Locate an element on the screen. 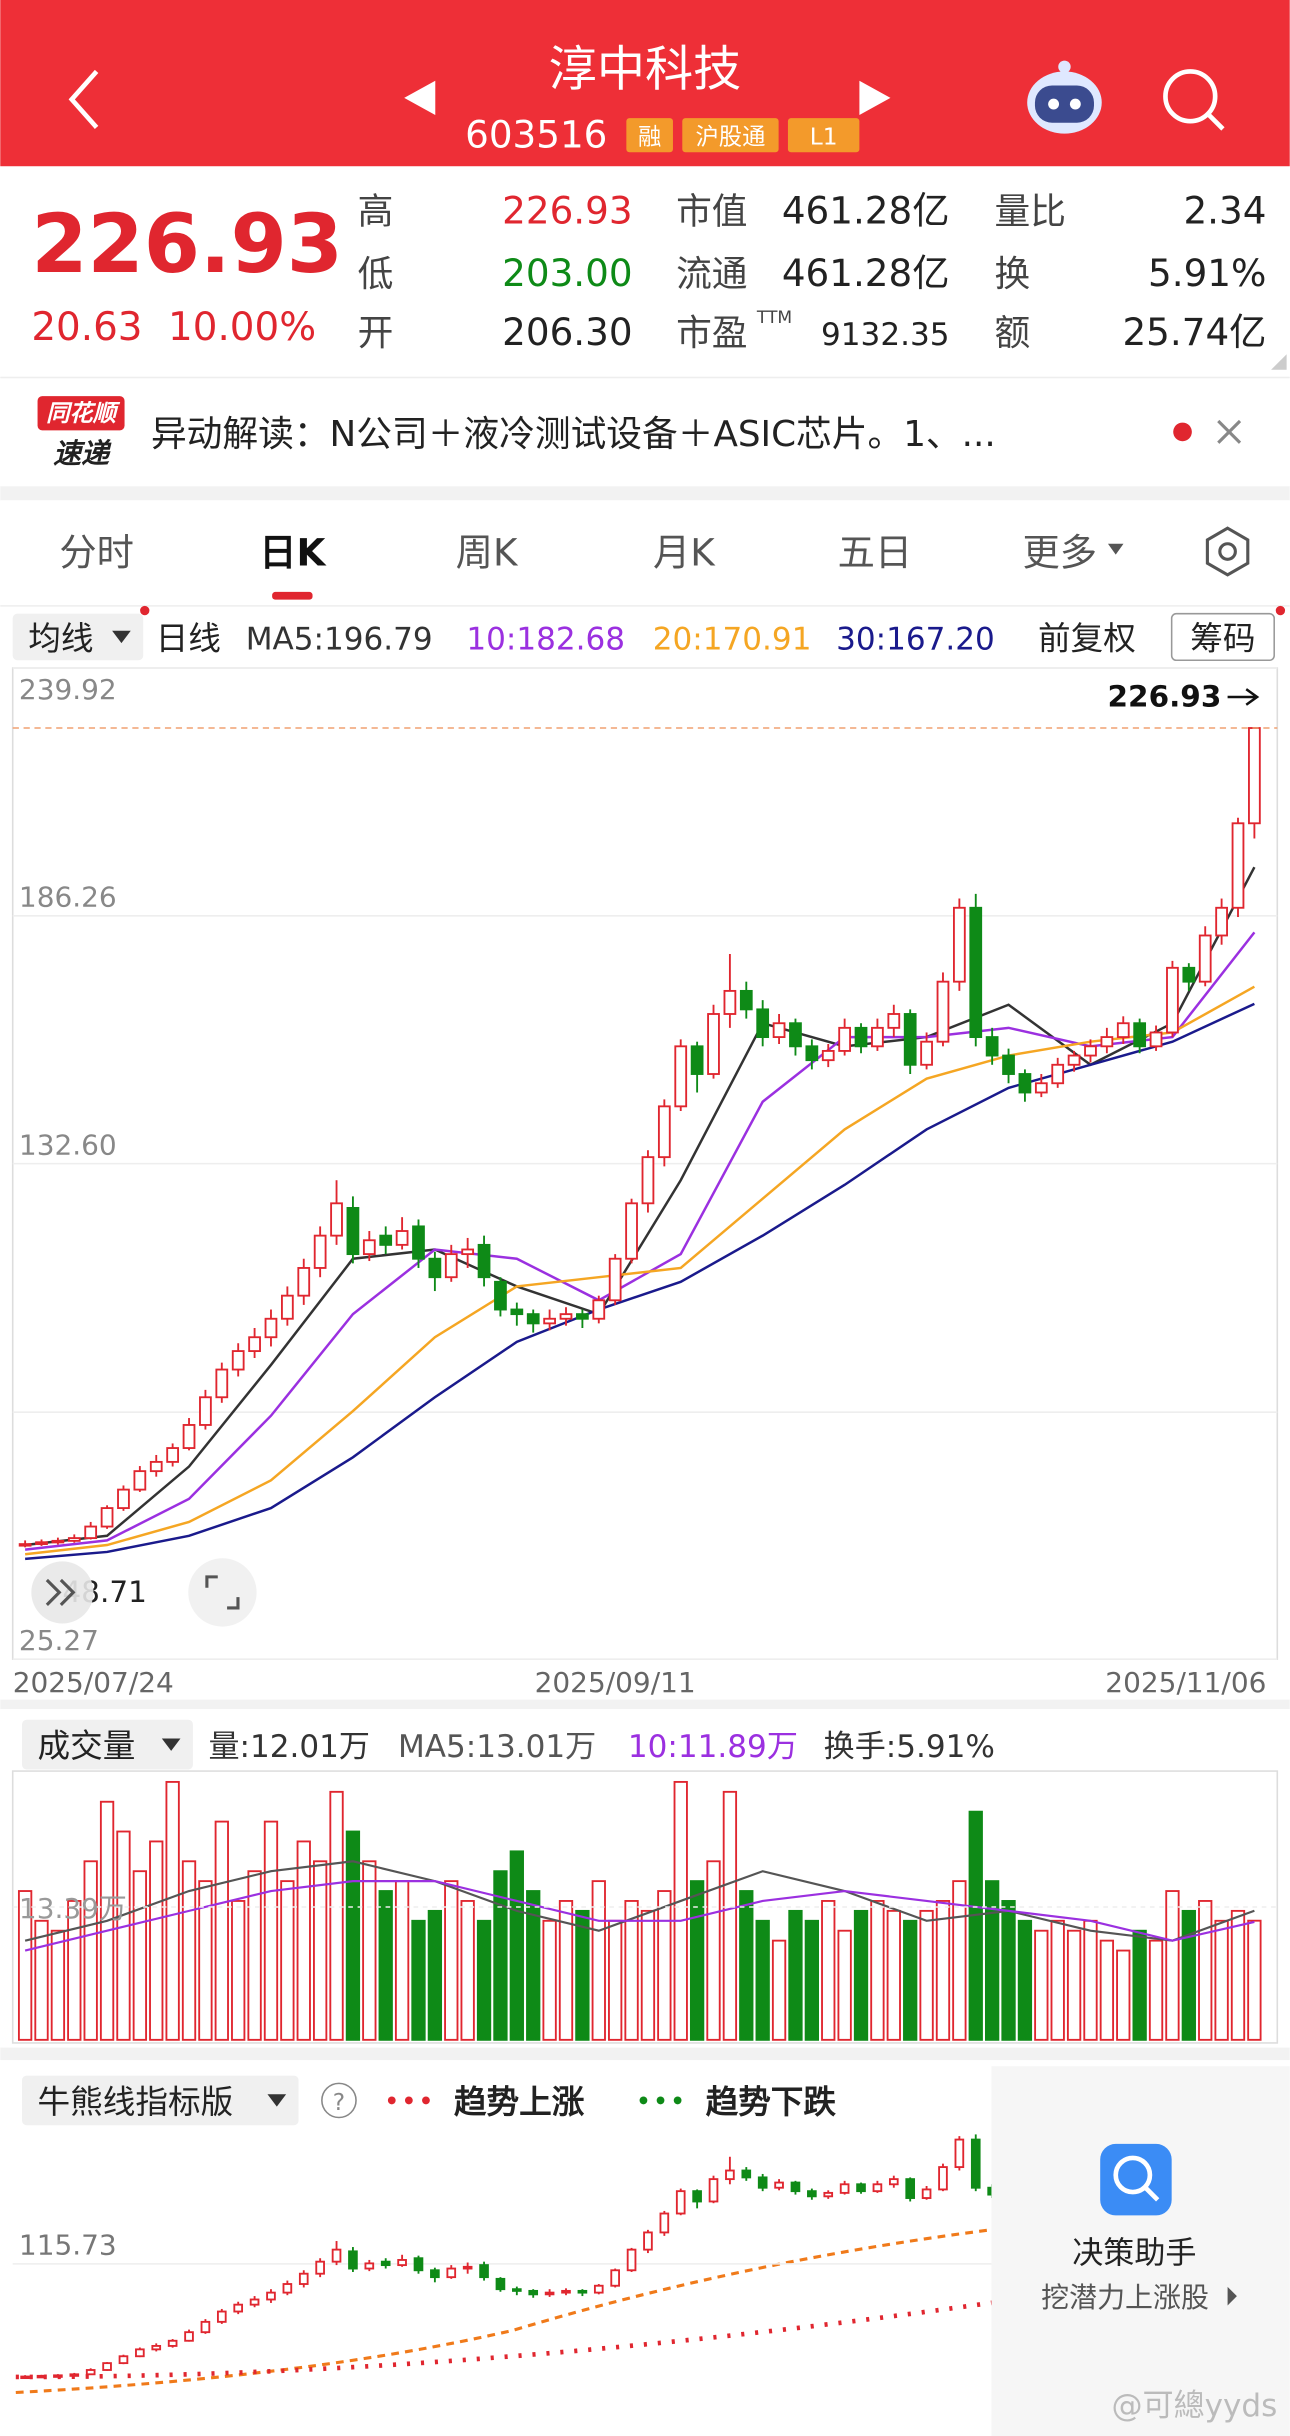 The height and width of the screenshot is (2436, 1290). chips-button is located at coordinates (1222, 637).